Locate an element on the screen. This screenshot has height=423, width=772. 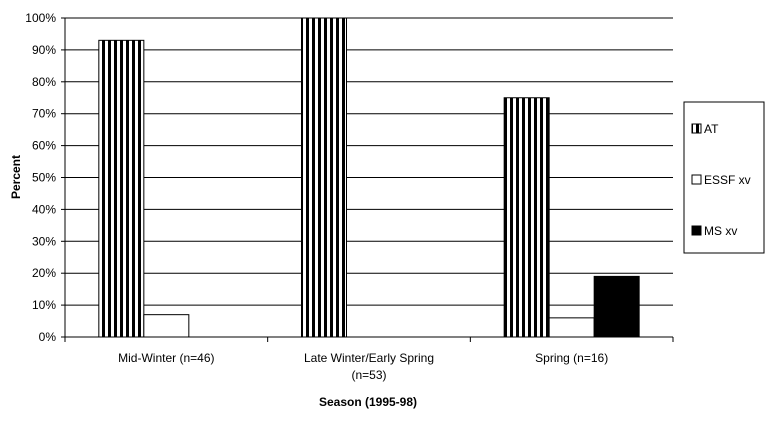
y-tick-label: 50% is located at coordinates (44, 178).